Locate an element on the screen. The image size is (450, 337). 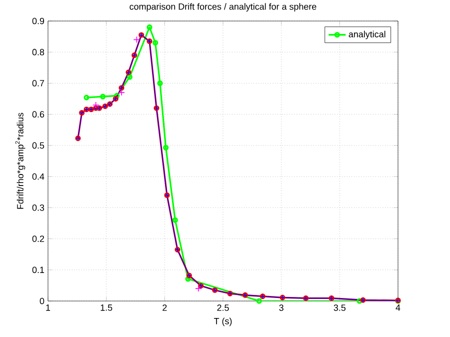
x-tick-label: 2.5 is located at coordinates (223, 307).